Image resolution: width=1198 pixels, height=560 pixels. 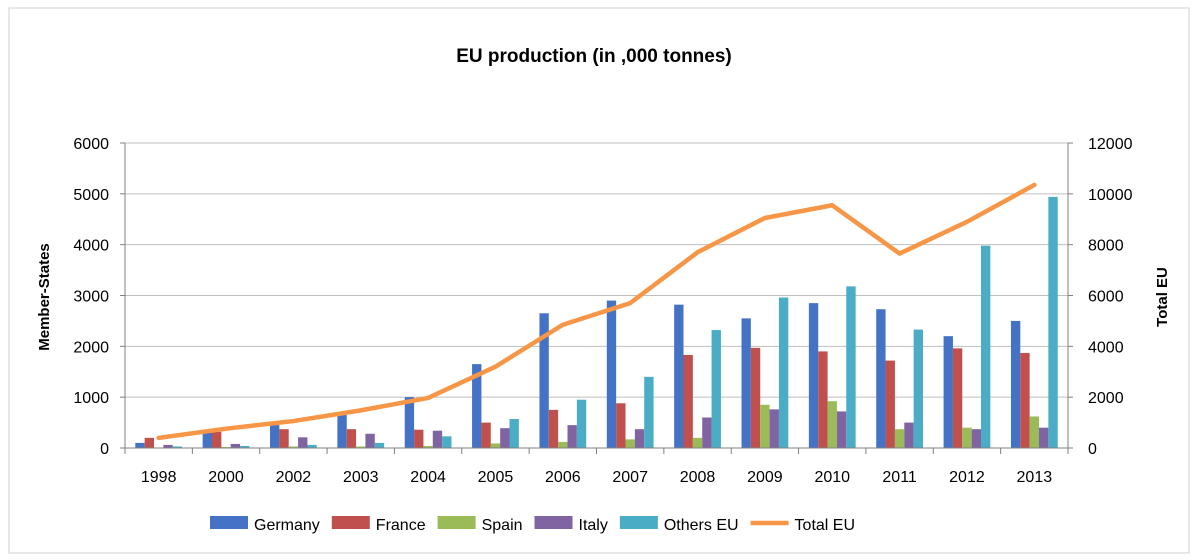 What do you see at coordinates (229, 522) in the screenshot?
I see `legend-swatch-germany` at bounding box center [229, 522].